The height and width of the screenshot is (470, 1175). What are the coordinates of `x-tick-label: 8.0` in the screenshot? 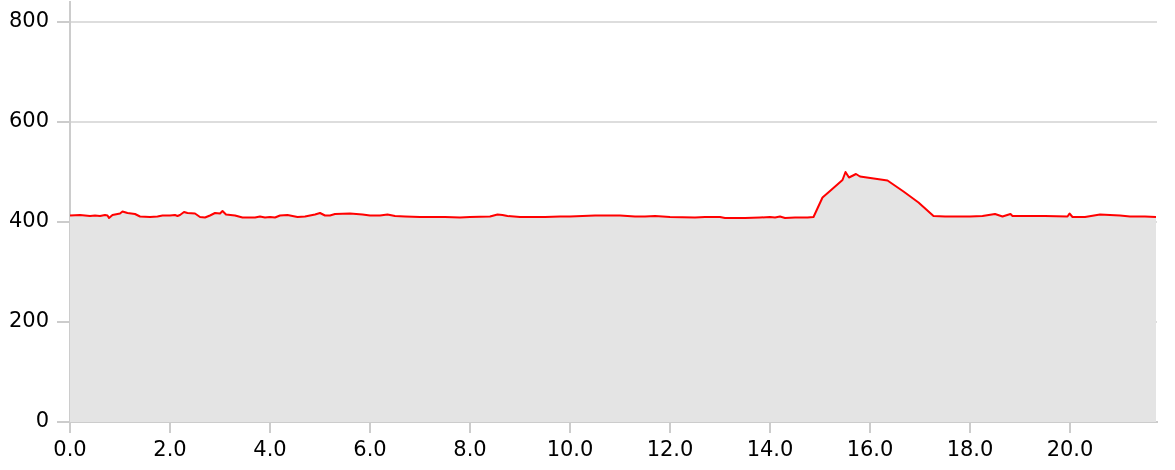 It's located at (470, 449).